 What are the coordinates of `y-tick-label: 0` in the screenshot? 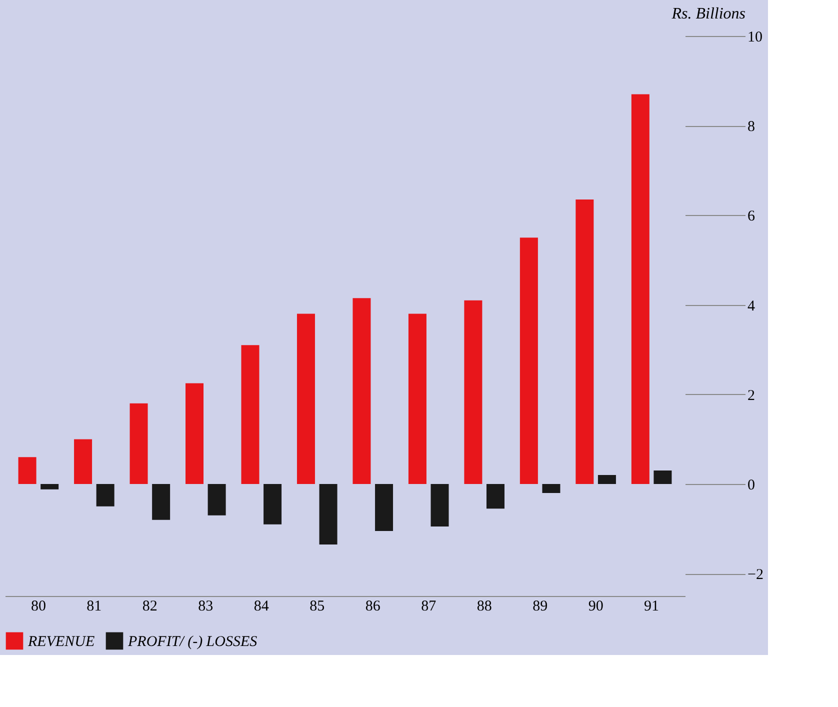 It's located at (751, 486).